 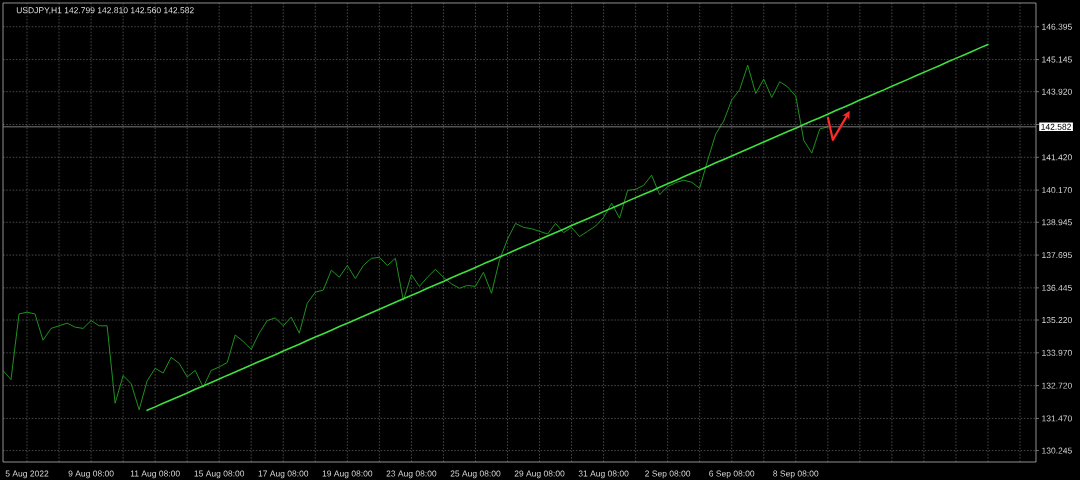 What do you see at coordinates (1057, 352) in the screenshot?
I see `y-tick-label: 133.970` at bounding box center [1057, 352].